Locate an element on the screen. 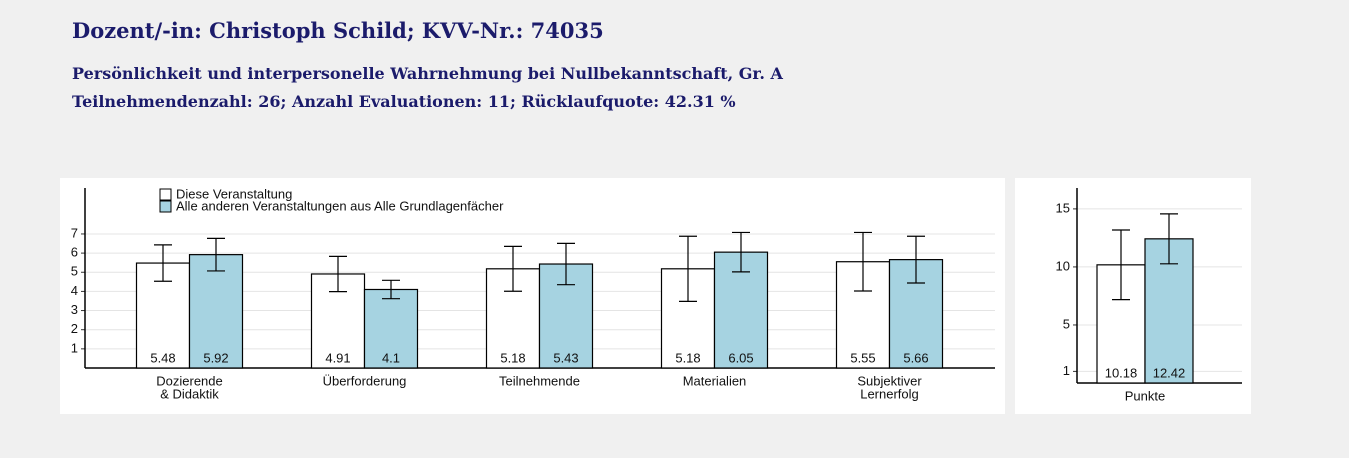 This screenshot has width=1349, height=458. x-tick-label: & Didaktik is located at coordinates (189, 393).